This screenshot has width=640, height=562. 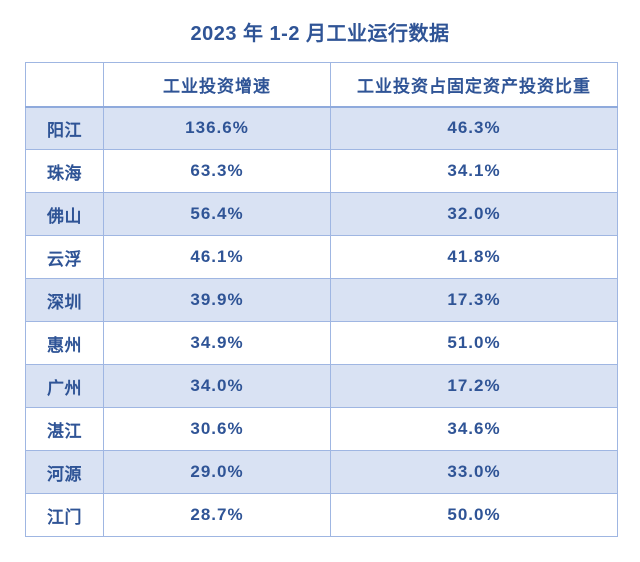 I want to click on share-cell: 33.0%, so click(x=474, y=472).